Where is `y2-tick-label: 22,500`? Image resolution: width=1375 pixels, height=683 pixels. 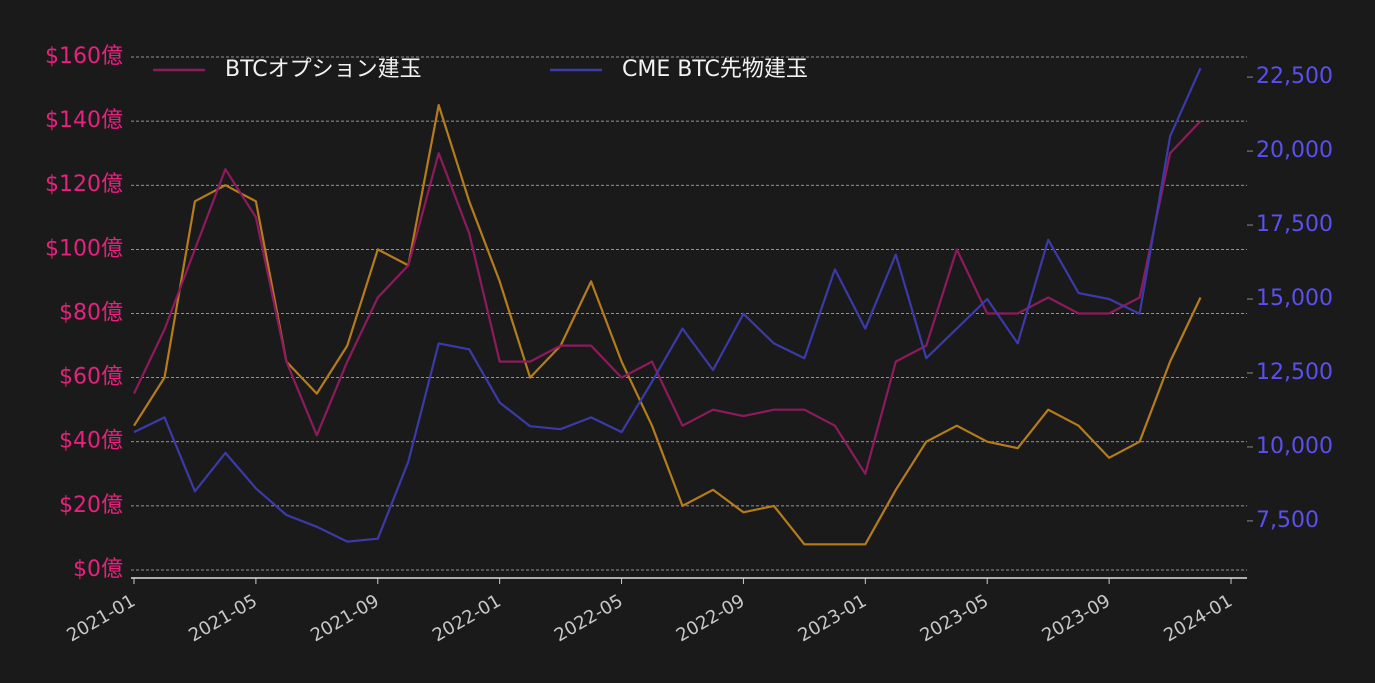 y2-tick-label: 22,500 is located at coordinates (1294, 76).